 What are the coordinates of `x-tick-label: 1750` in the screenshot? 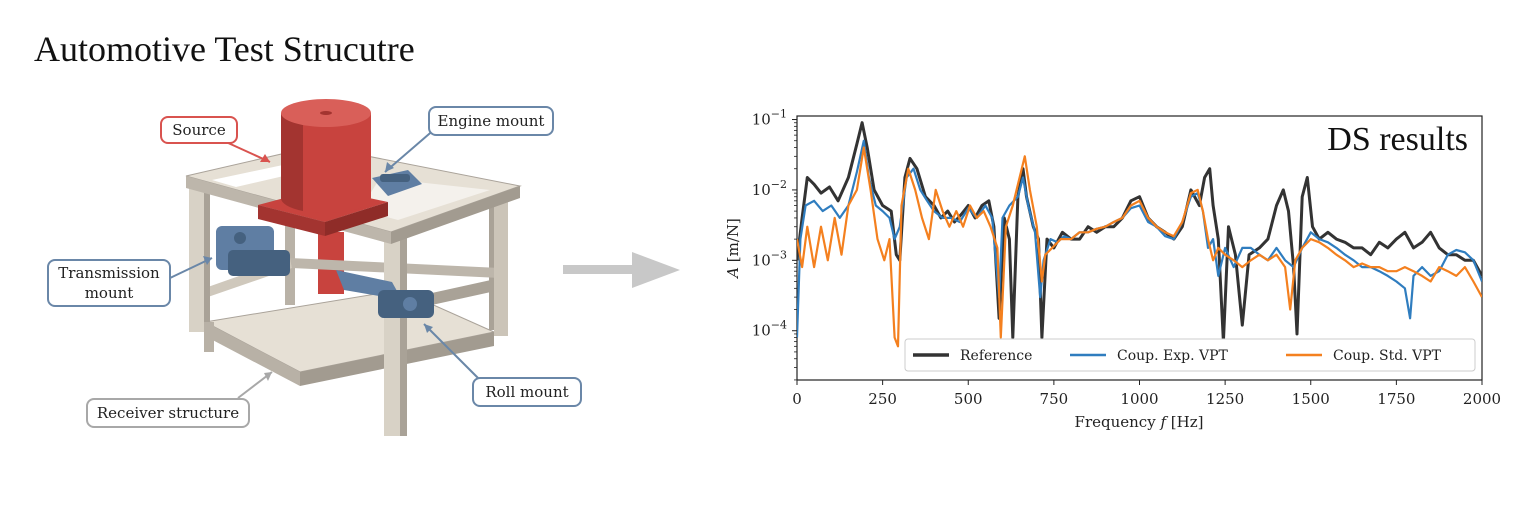 It's located at (1396, 399).